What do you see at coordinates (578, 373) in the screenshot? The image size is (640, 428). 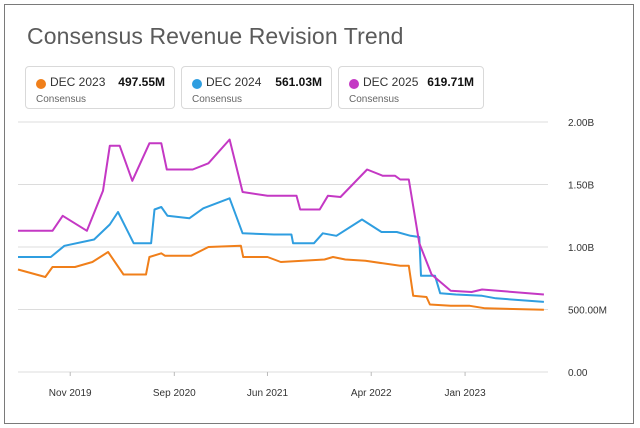 I see `y-tick-label: 0.00` at bounding box center [578, 373].